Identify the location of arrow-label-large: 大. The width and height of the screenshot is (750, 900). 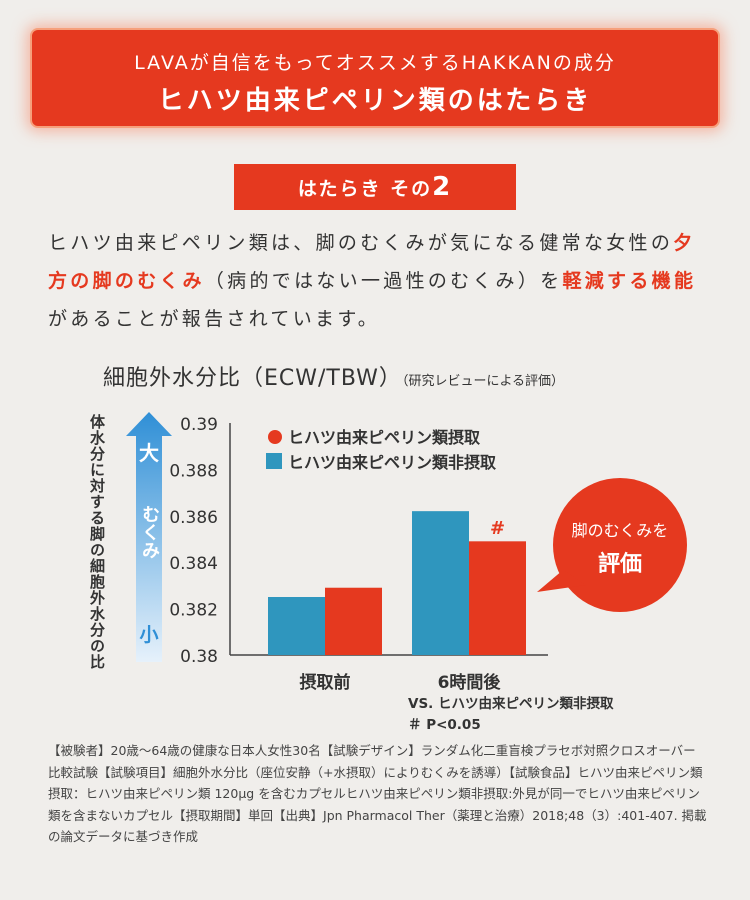
(149, 453).